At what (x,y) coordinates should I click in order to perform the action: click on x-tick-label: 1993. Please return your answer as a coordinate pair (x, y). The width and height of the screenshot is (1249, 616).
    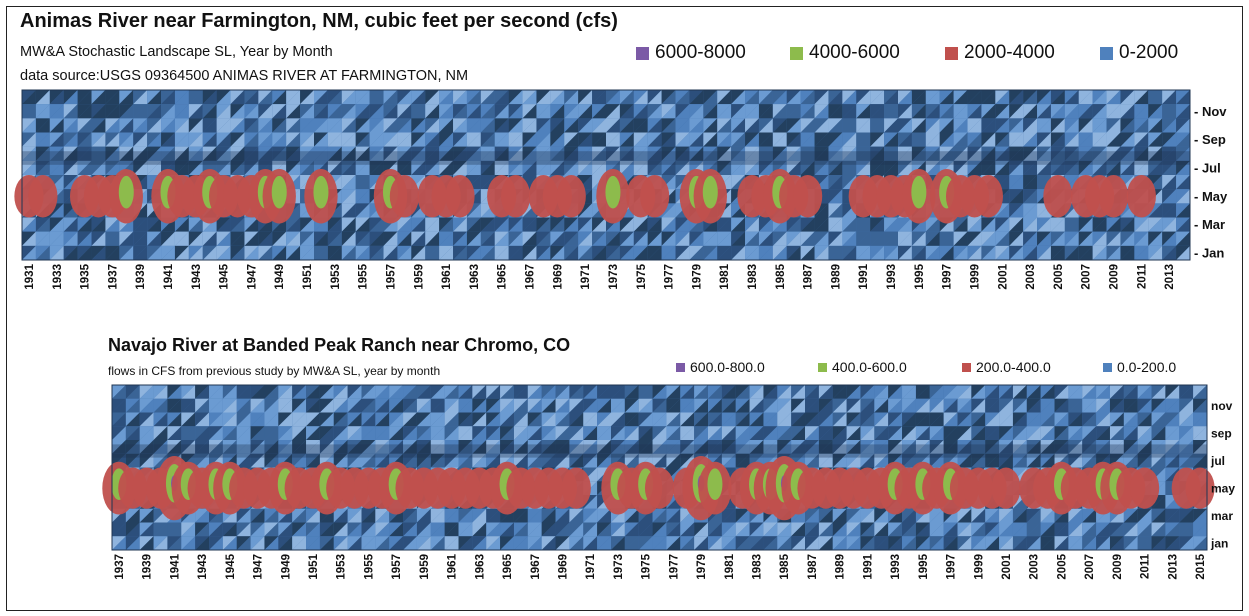
    Looking at the image, I should click on (892, 277).